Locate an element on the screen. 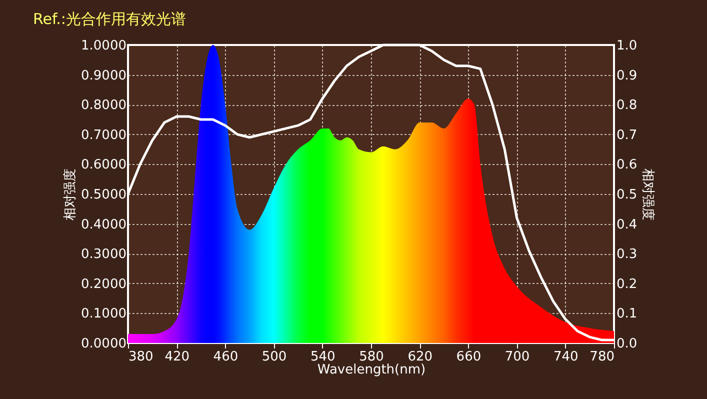 The height and width of the screenshot is (399, 707). y-tick-label: 0.8000 is located at coordinates (103, 106).